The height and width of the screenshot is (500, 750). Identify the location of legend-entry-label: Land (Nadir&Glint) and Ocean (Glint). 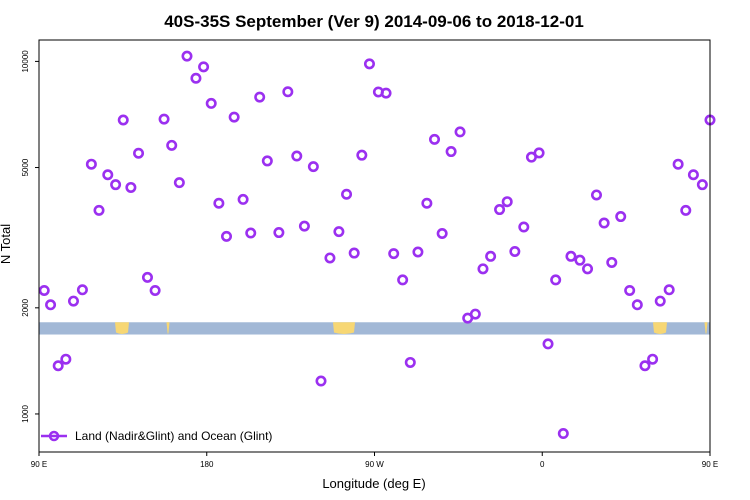
(173, 436).